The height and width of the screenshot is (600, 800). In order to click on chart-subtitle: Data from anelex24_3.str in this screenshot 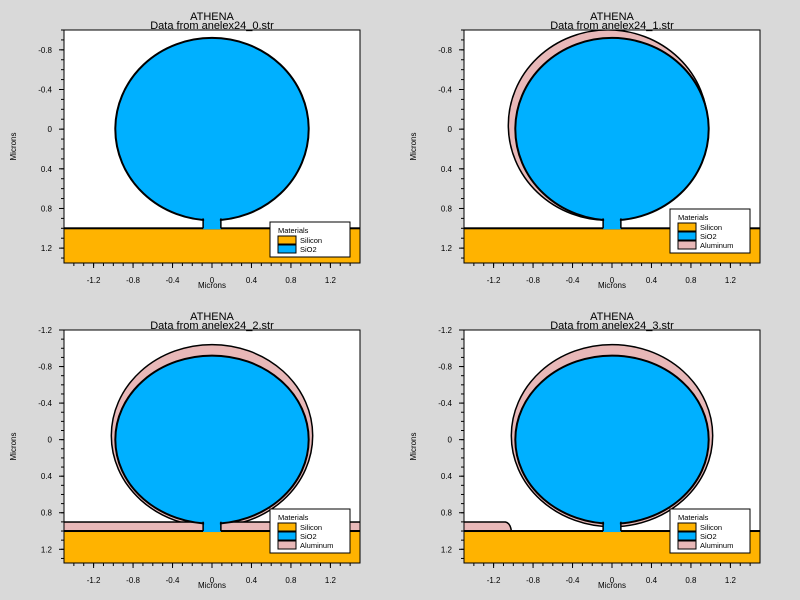, I will do `click(612, 326)`.